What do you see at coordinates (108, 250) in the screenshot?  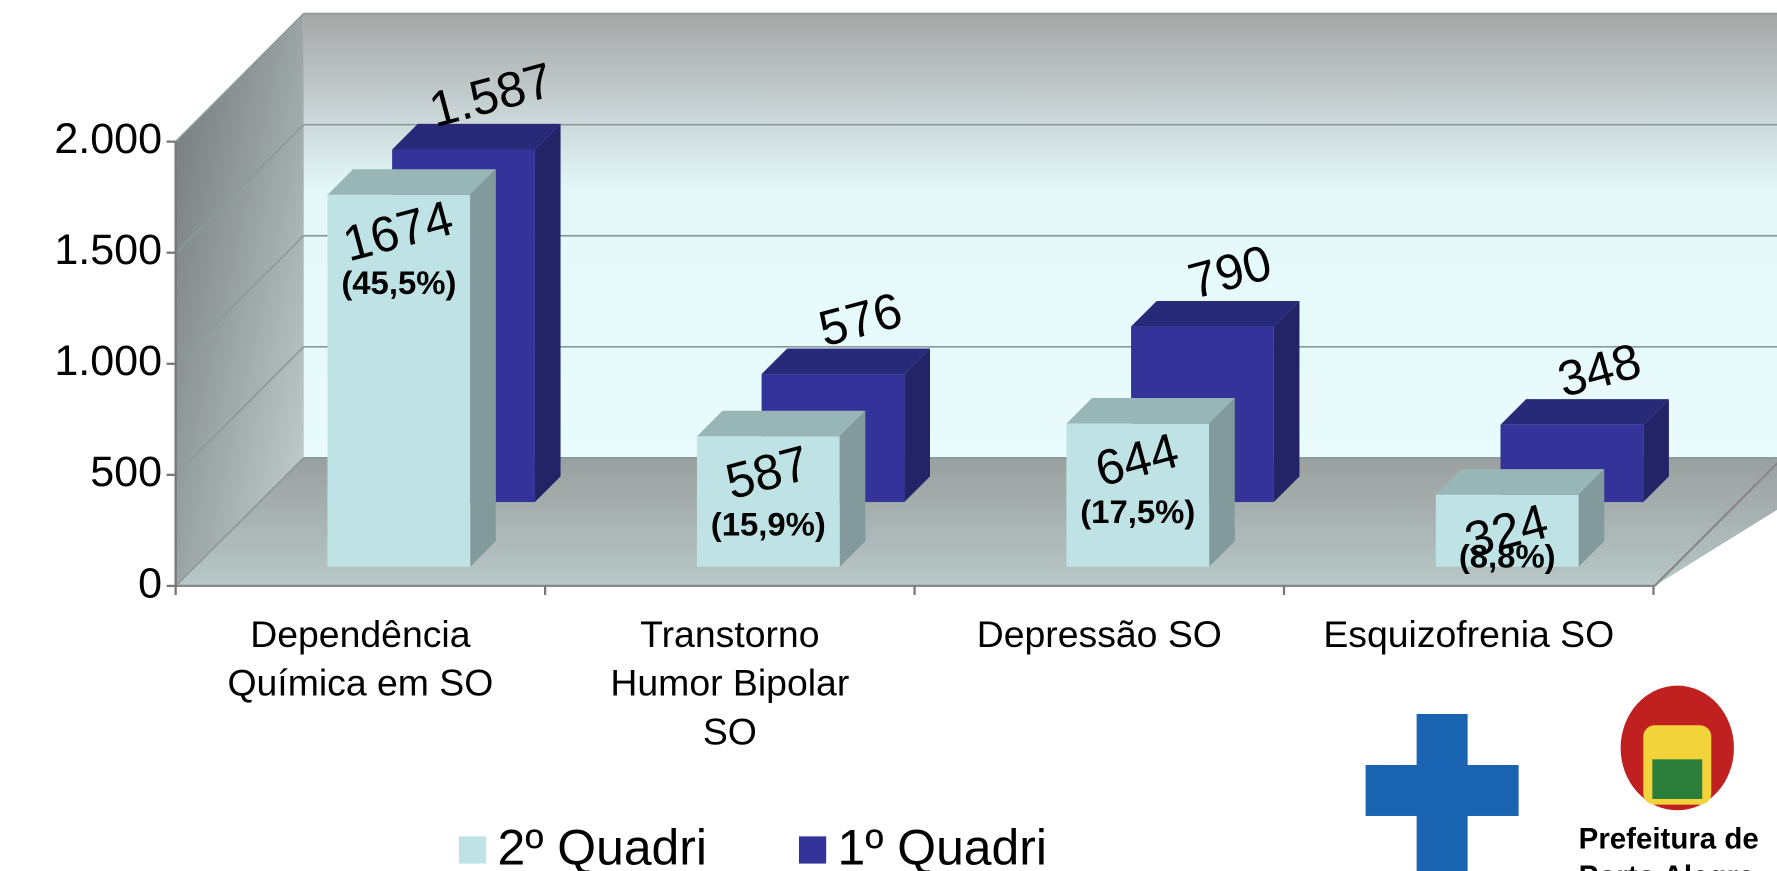 I see `y-tick-label: 1.500` at bounding box center [108, 250].